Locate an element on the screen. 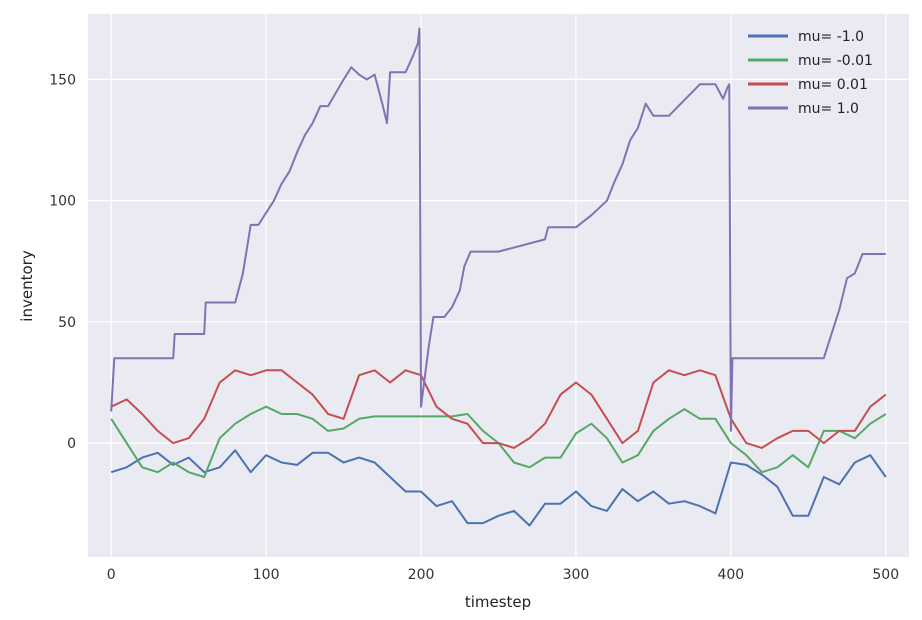  legend-label-0: mu= -1.0 is located at coordinates (831, 37).